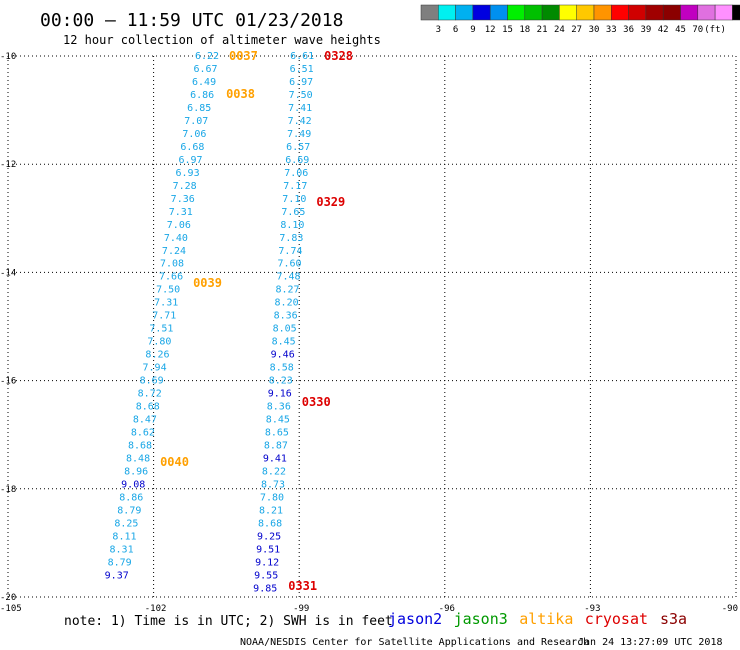 This screenshot has height=650, width=740. What do you see at coordinates (266, 575) in the screenshot?
I see `swh-value: 9.55` at bounding box center [266, 575].